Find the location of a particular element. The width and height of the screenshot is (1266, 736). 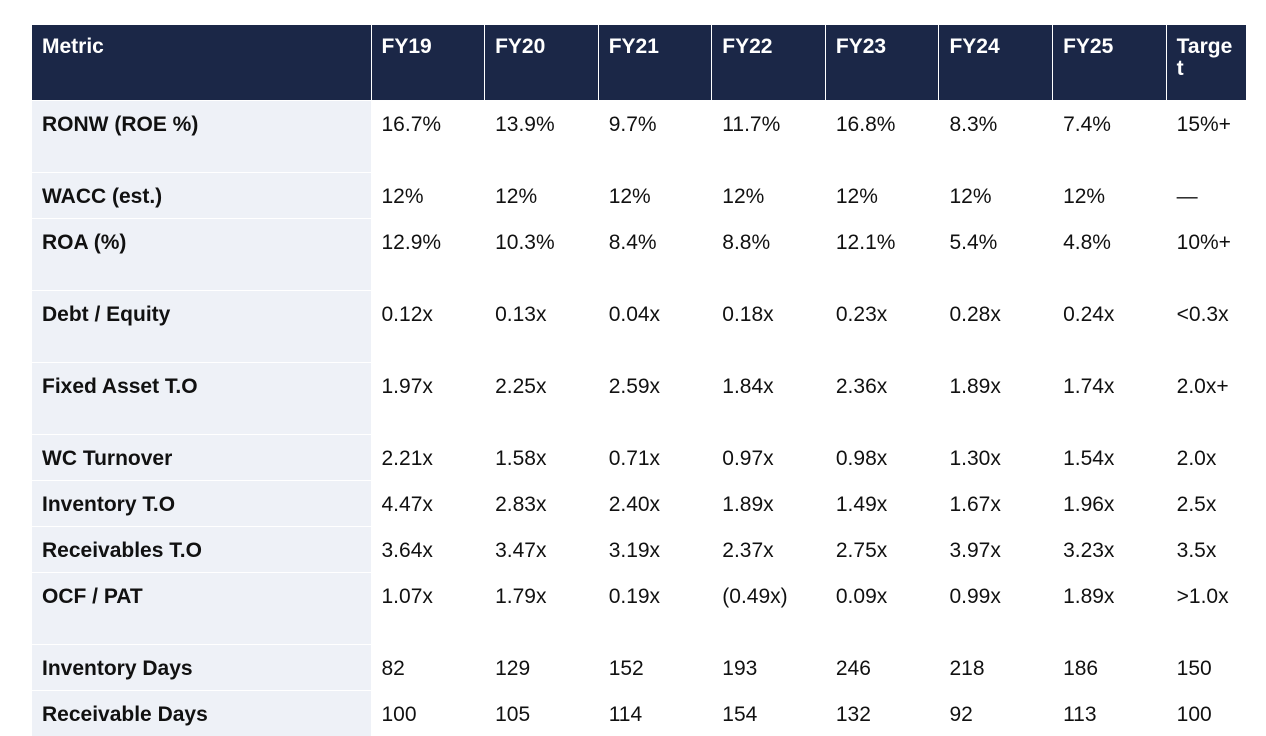

metric-label: WC Turnover is located at coordinates (201, 458).